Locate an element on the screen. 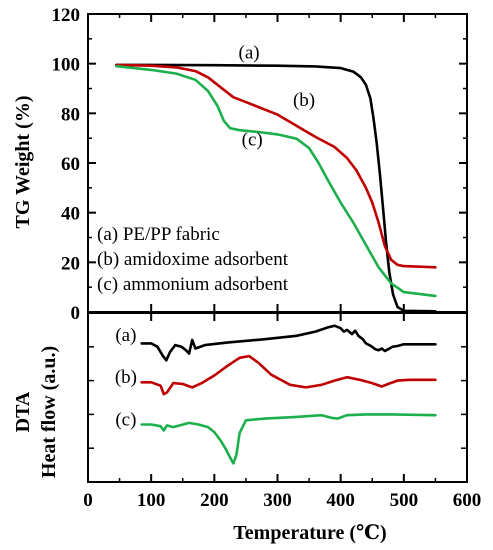 This screenshot has width=493, height=550. x-tick-label: 500 is located at coordinates (404, 500).